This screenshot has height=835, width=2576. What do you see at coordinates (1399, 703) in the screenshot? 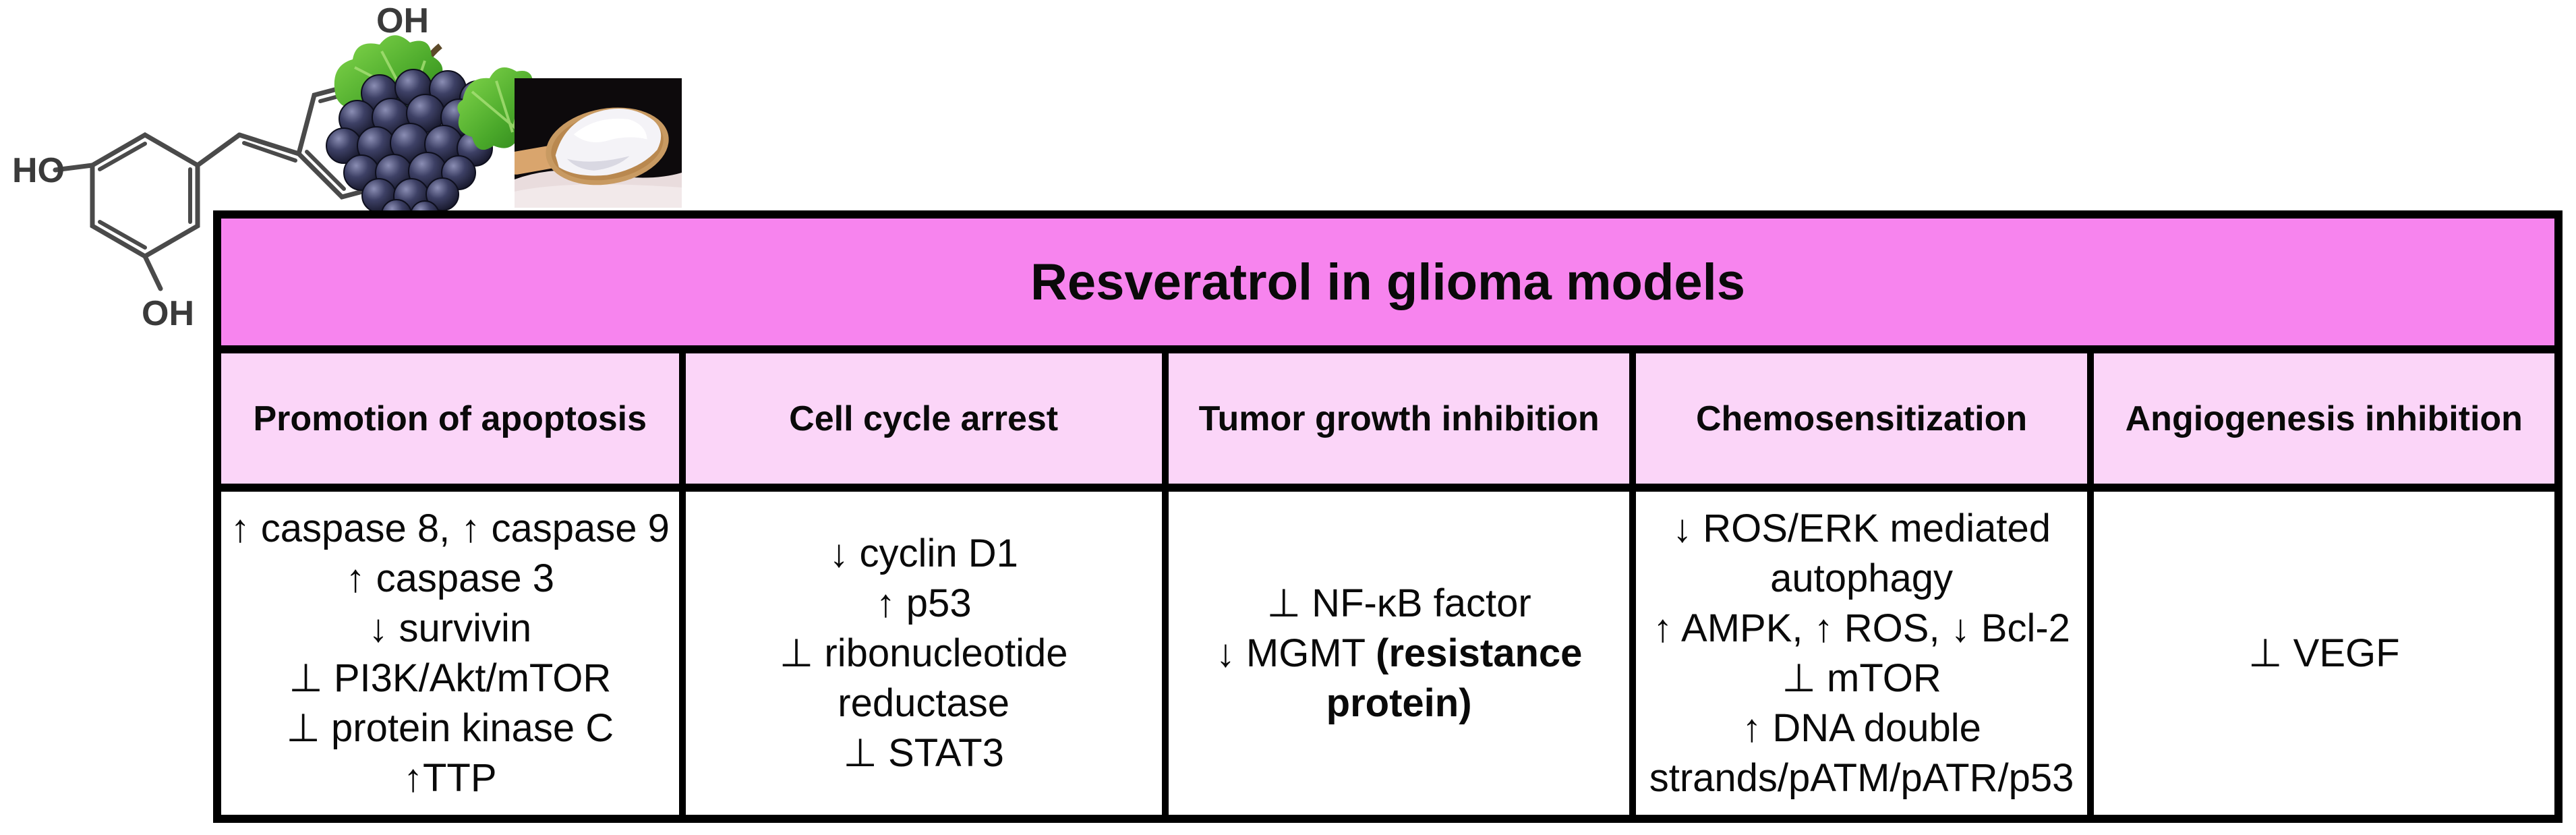
I see `cell-line: protein)` at bounding box center [1399, 703].